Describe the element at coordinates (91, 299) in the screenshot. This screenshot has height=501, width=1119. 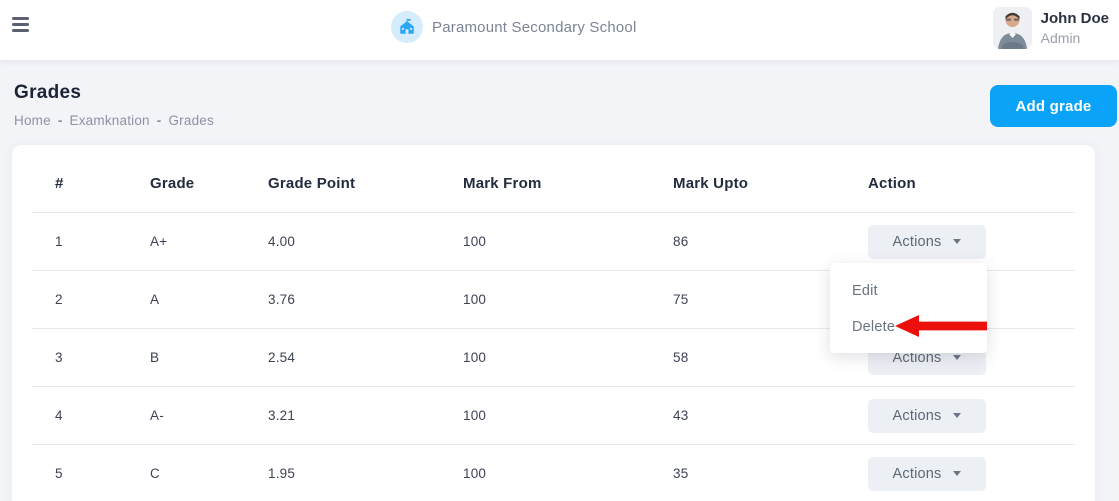
I see `cell-number: 2` at that location.